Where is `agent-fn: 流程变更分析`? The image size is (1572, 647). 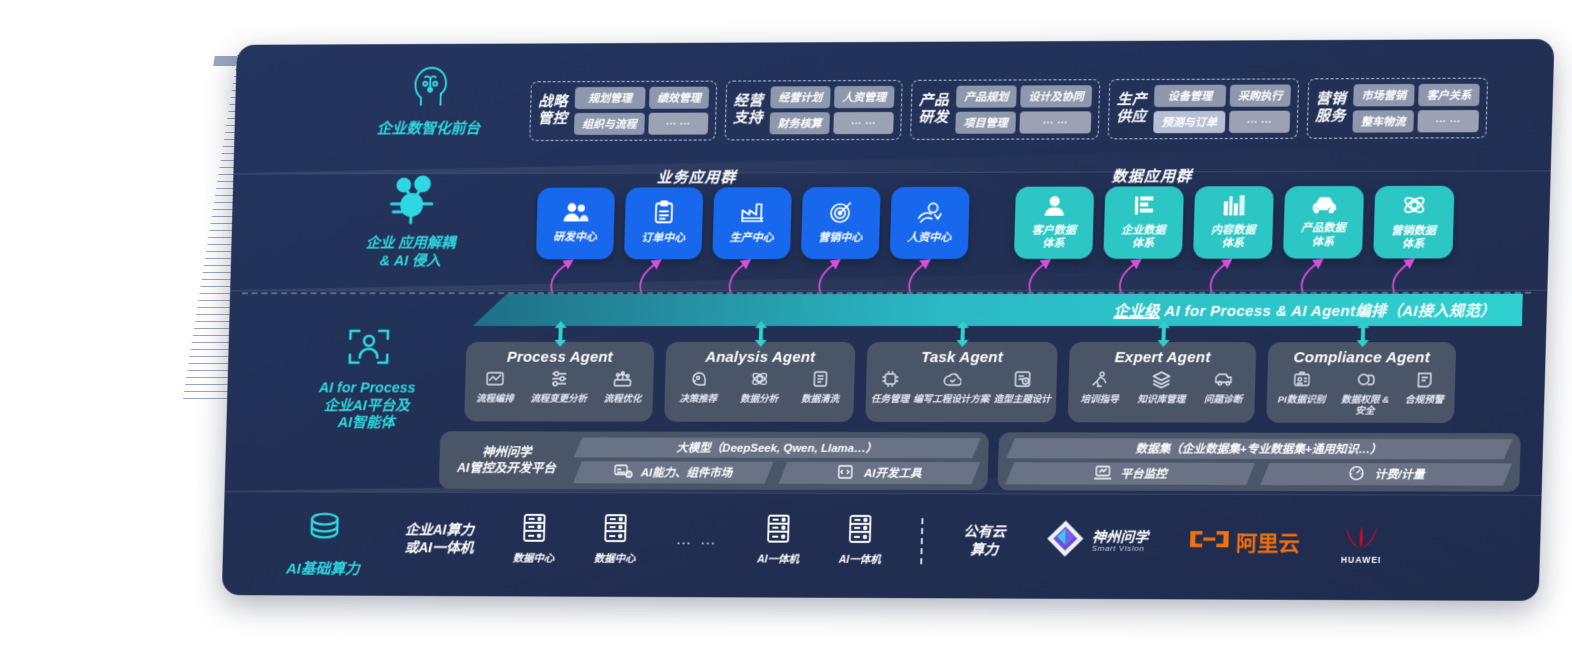 agent-fn: 流程变更分析 is located at coordinates (558, 388).